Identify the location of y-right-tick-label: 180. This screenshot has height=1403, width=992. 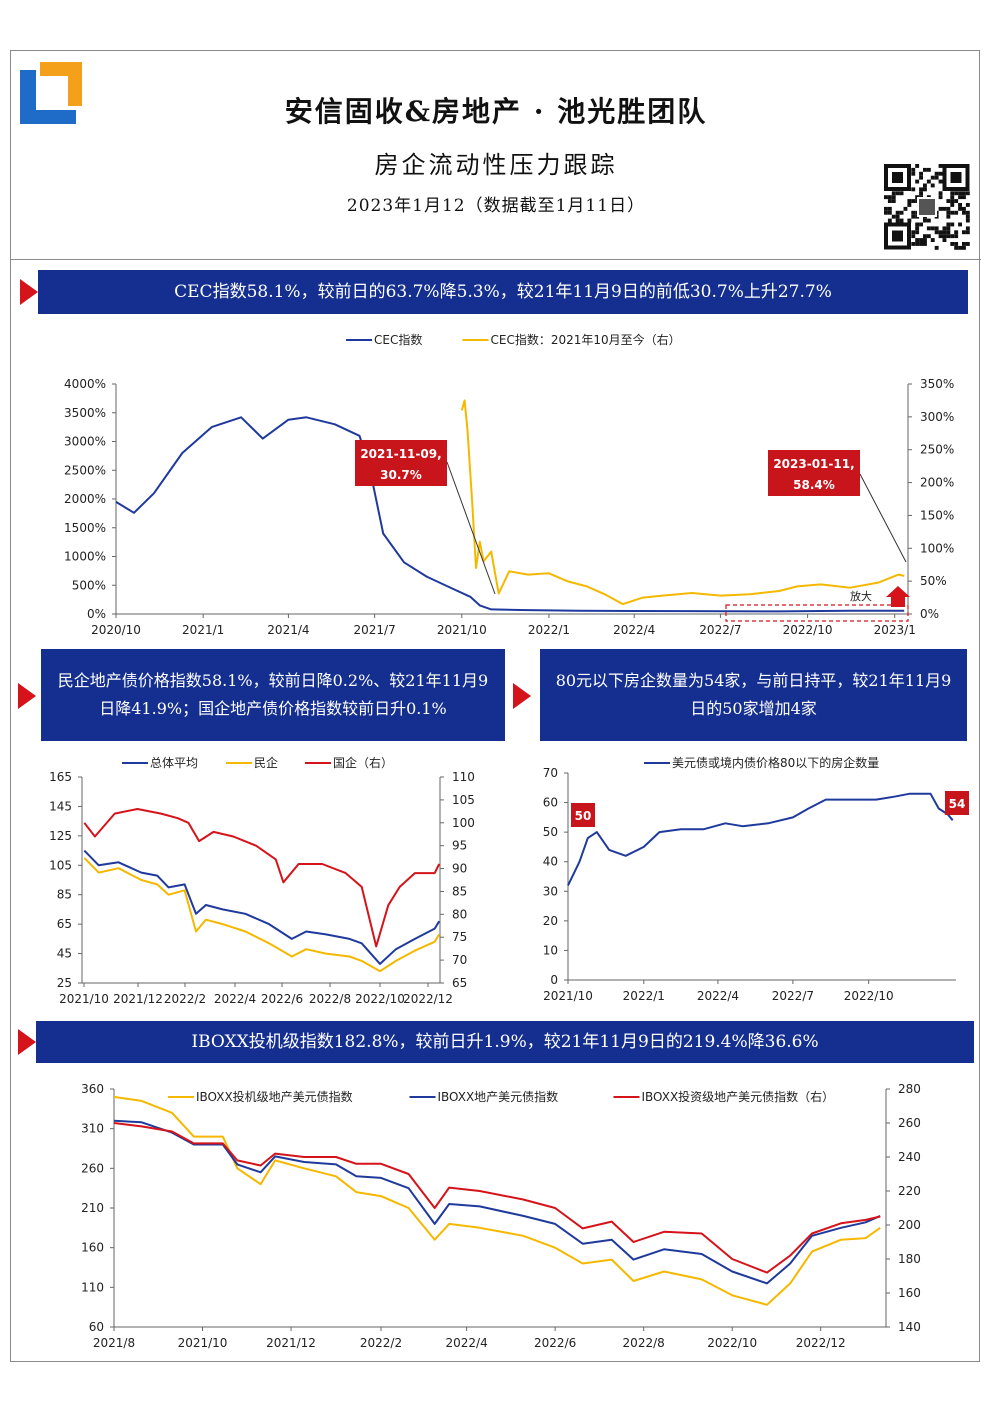
(909, 1259).